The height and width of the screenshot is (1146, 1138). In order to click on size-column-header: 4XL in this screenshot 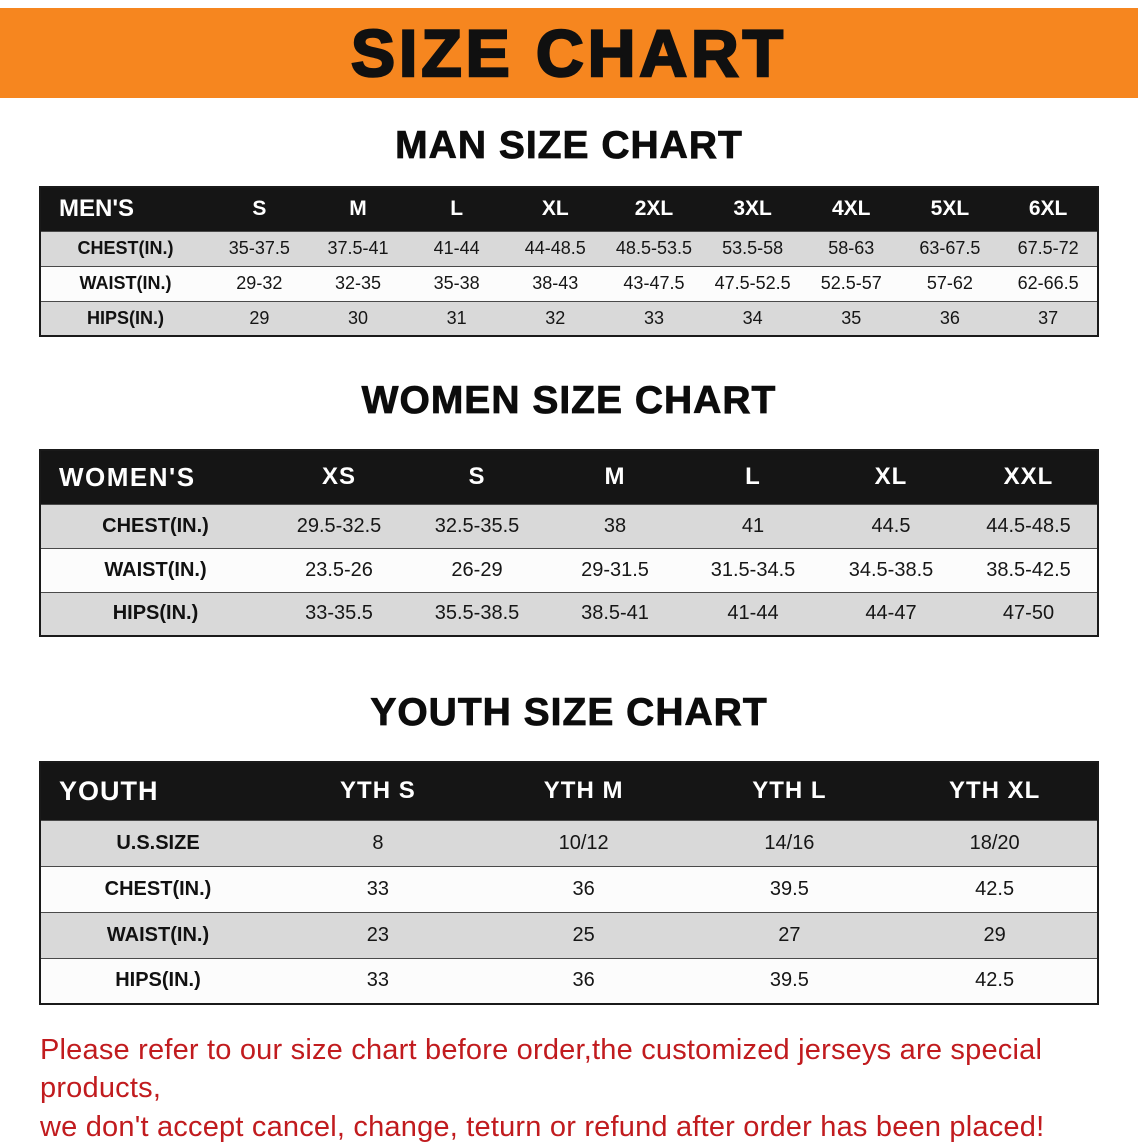, I will do `click(851, 209)`.